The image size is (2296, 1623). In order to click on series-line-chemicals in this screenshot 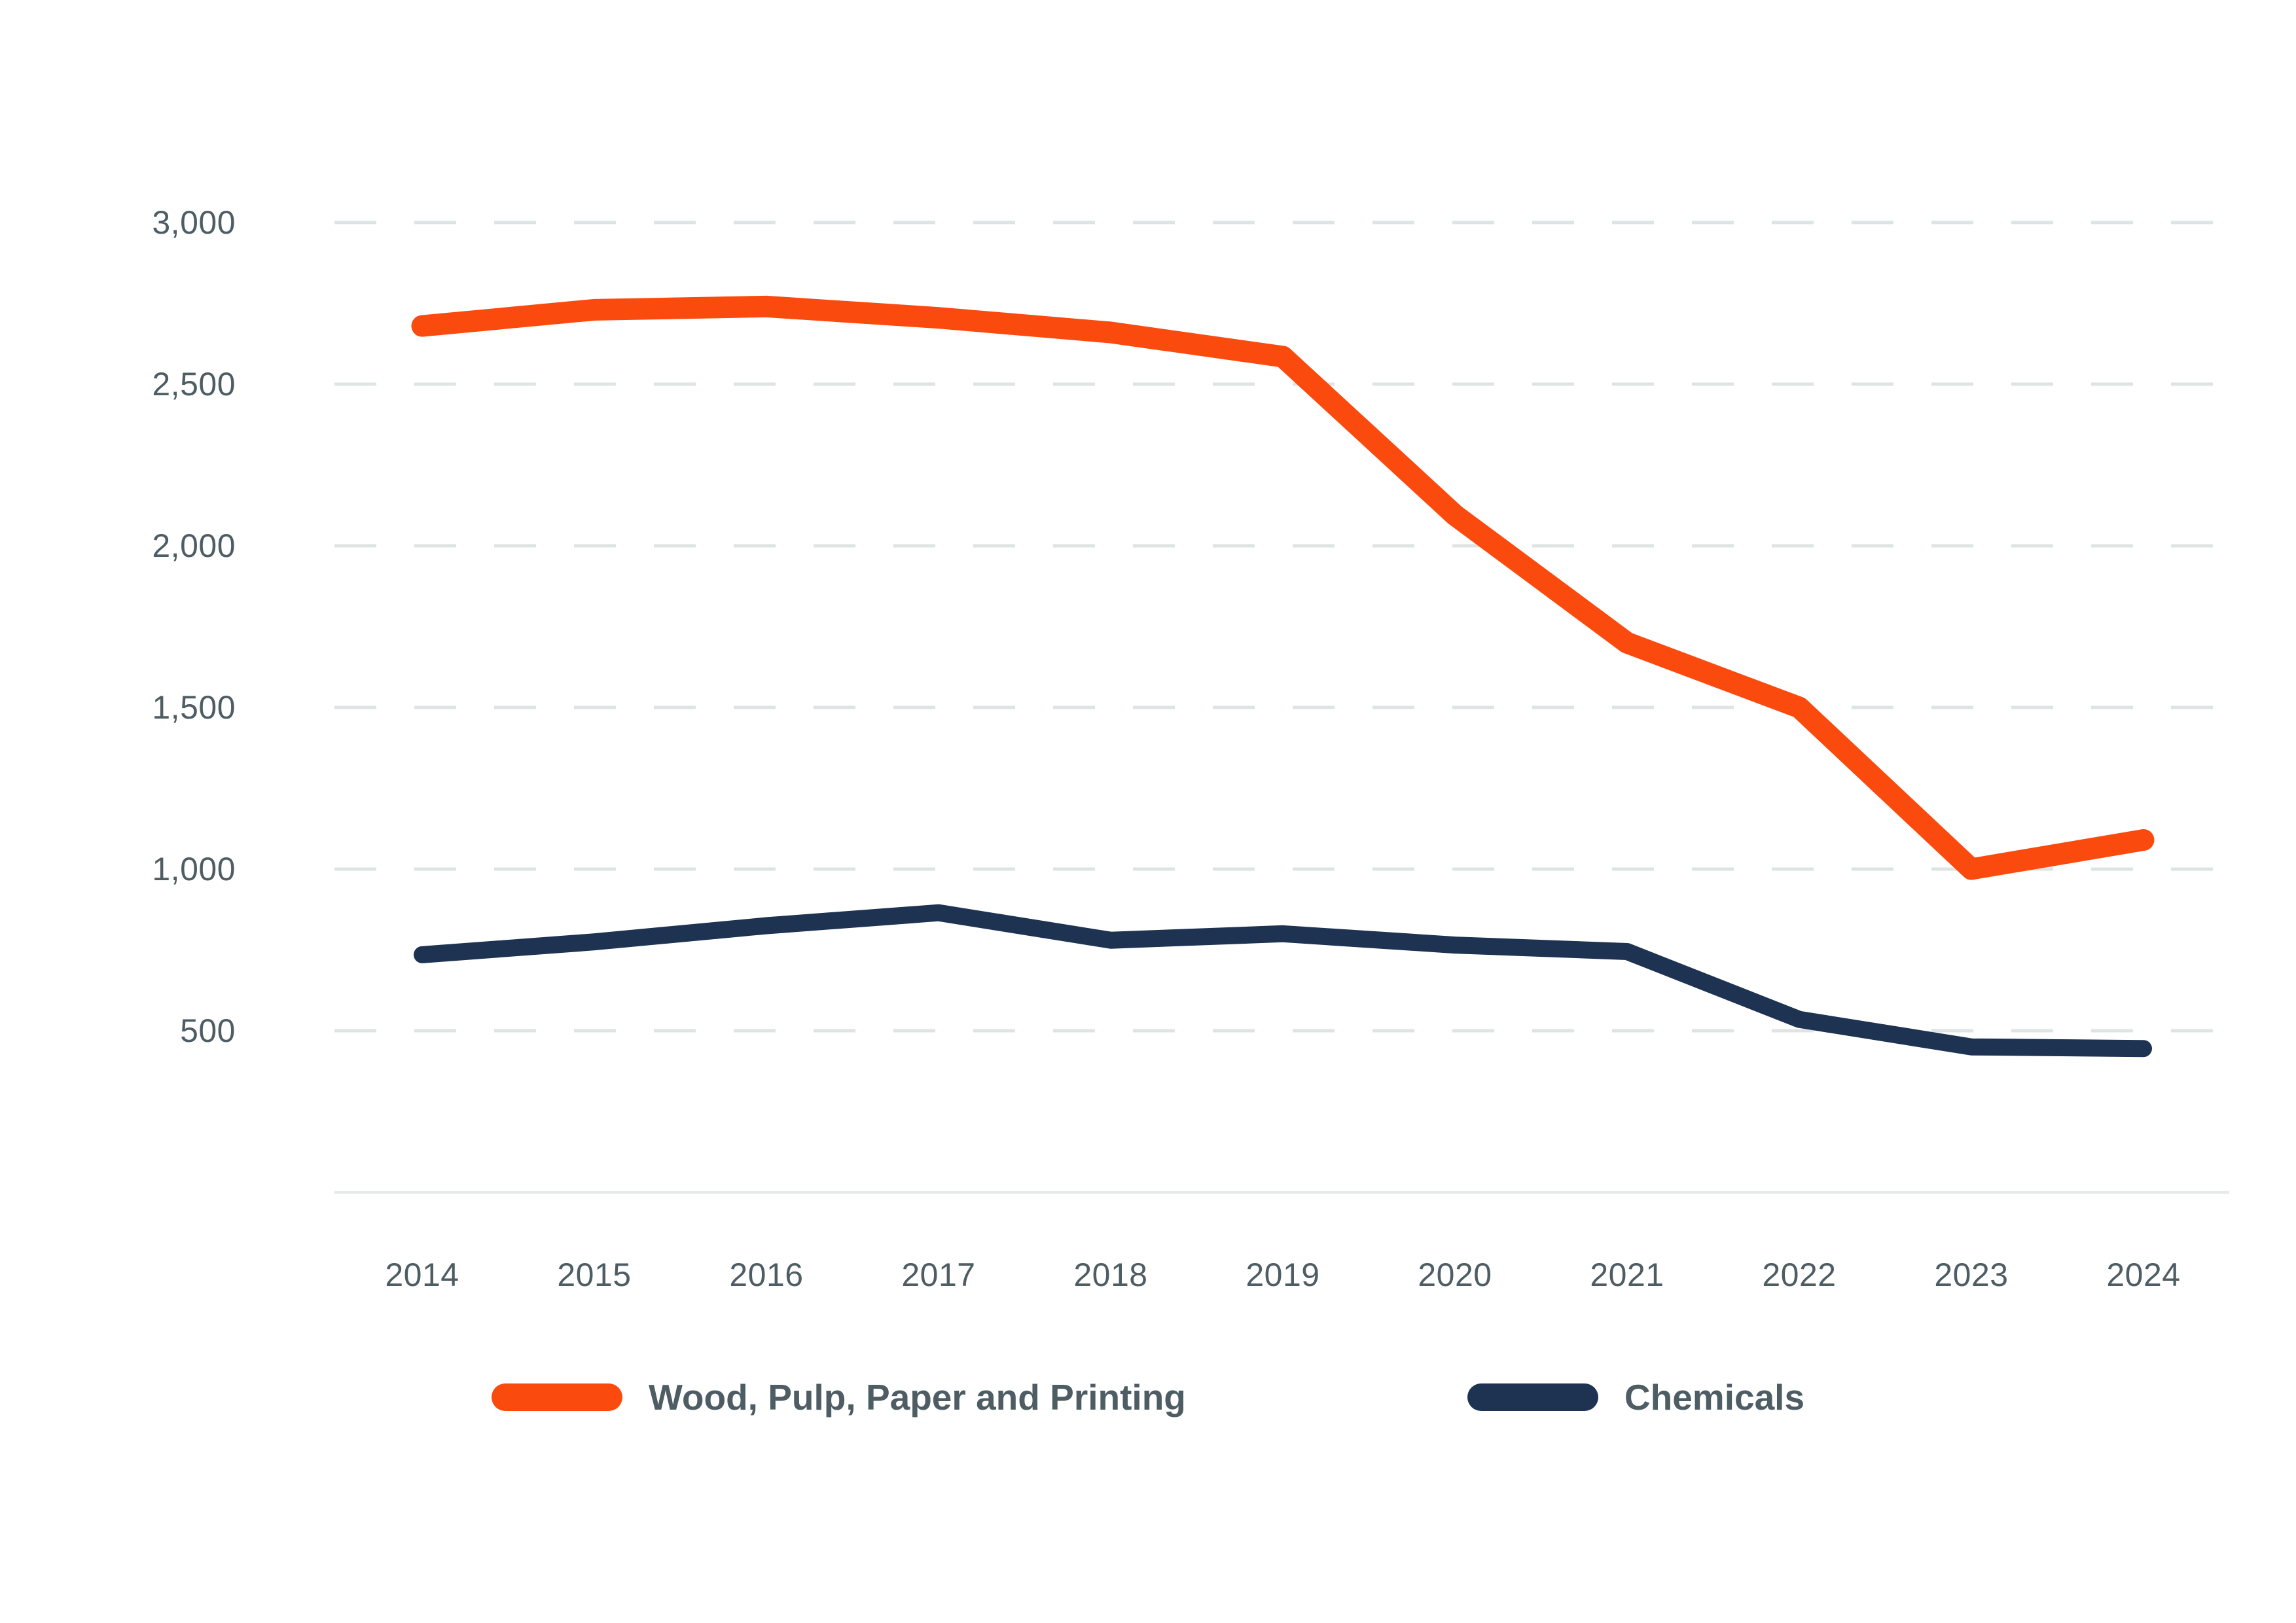, I will do `click(1283, 981)`.